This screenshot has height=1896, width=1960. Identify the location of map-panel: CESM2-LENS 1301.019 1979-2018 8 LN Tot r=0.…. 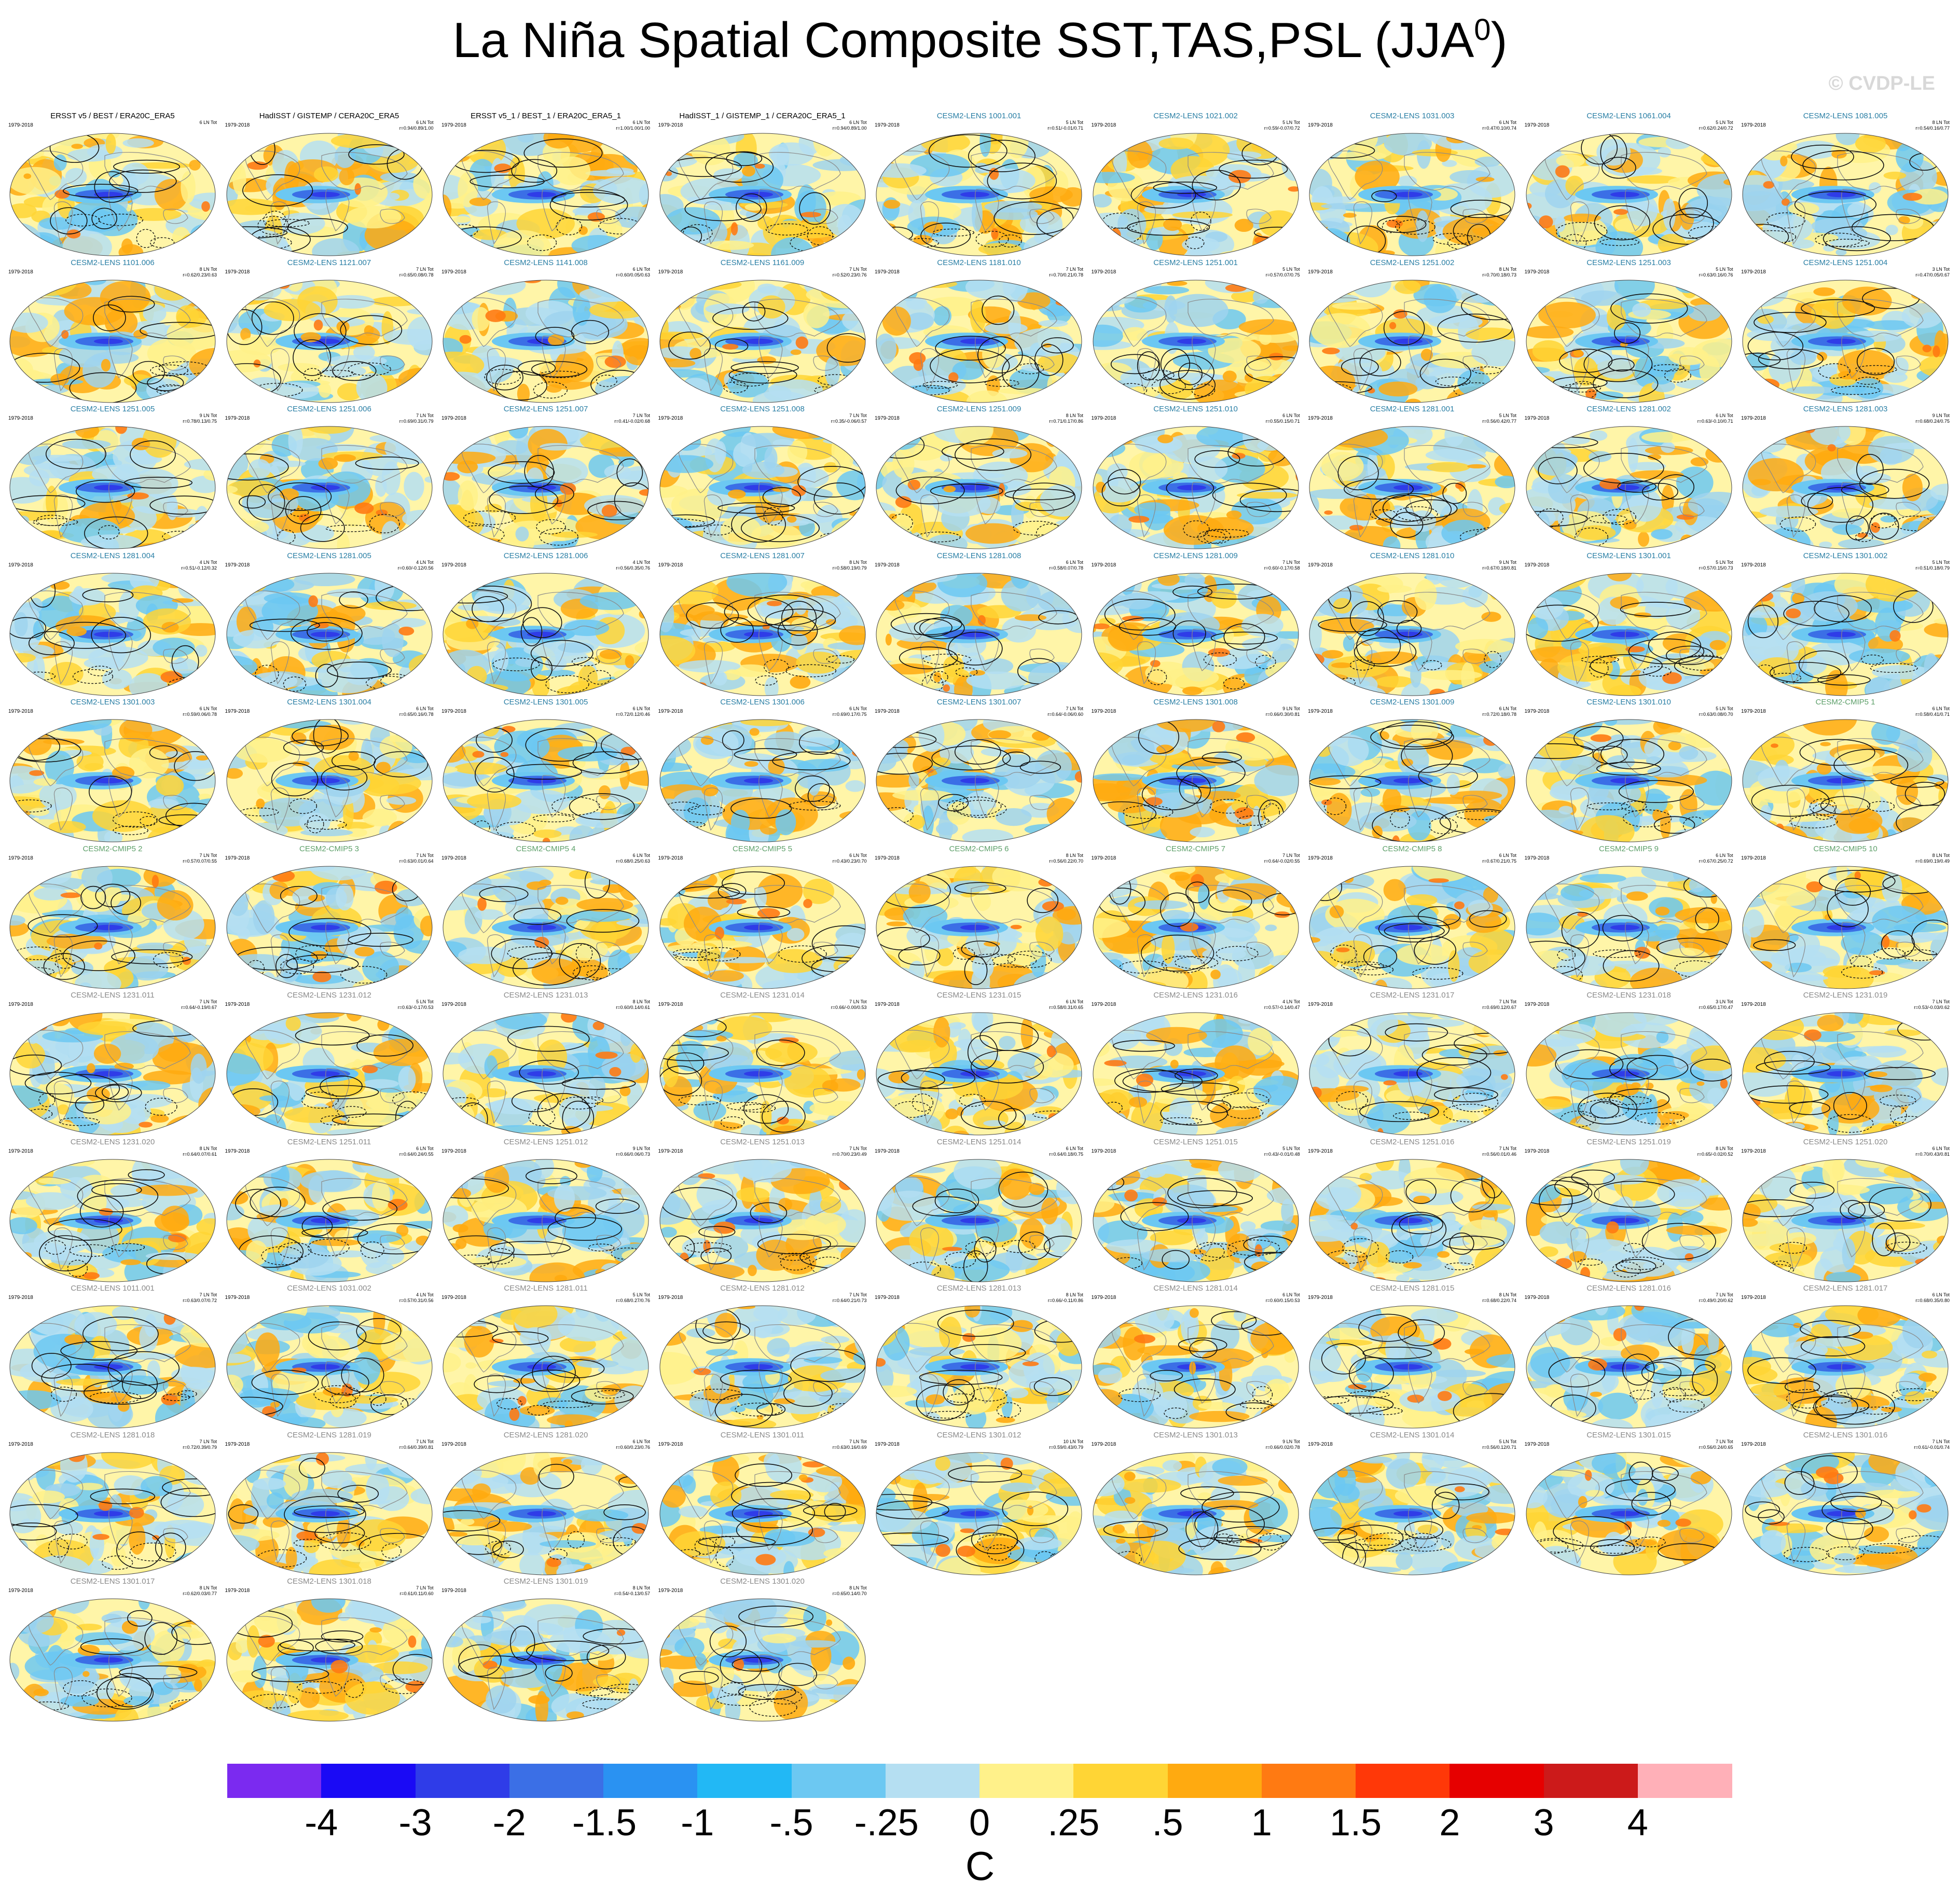
(545, 1650).